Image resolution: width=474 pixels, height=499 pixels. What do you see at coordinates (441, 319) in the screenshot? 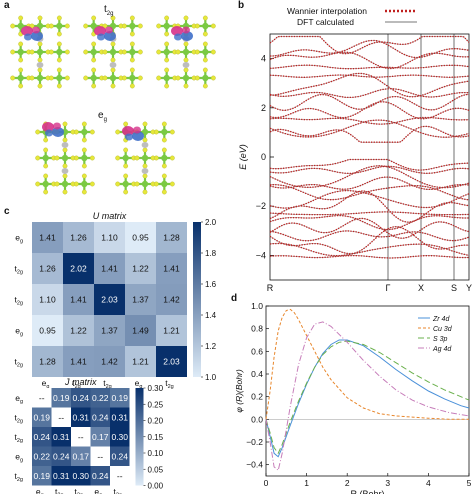
I see `legend-label-0: Zr 4d` at bounding box center [441, 319].